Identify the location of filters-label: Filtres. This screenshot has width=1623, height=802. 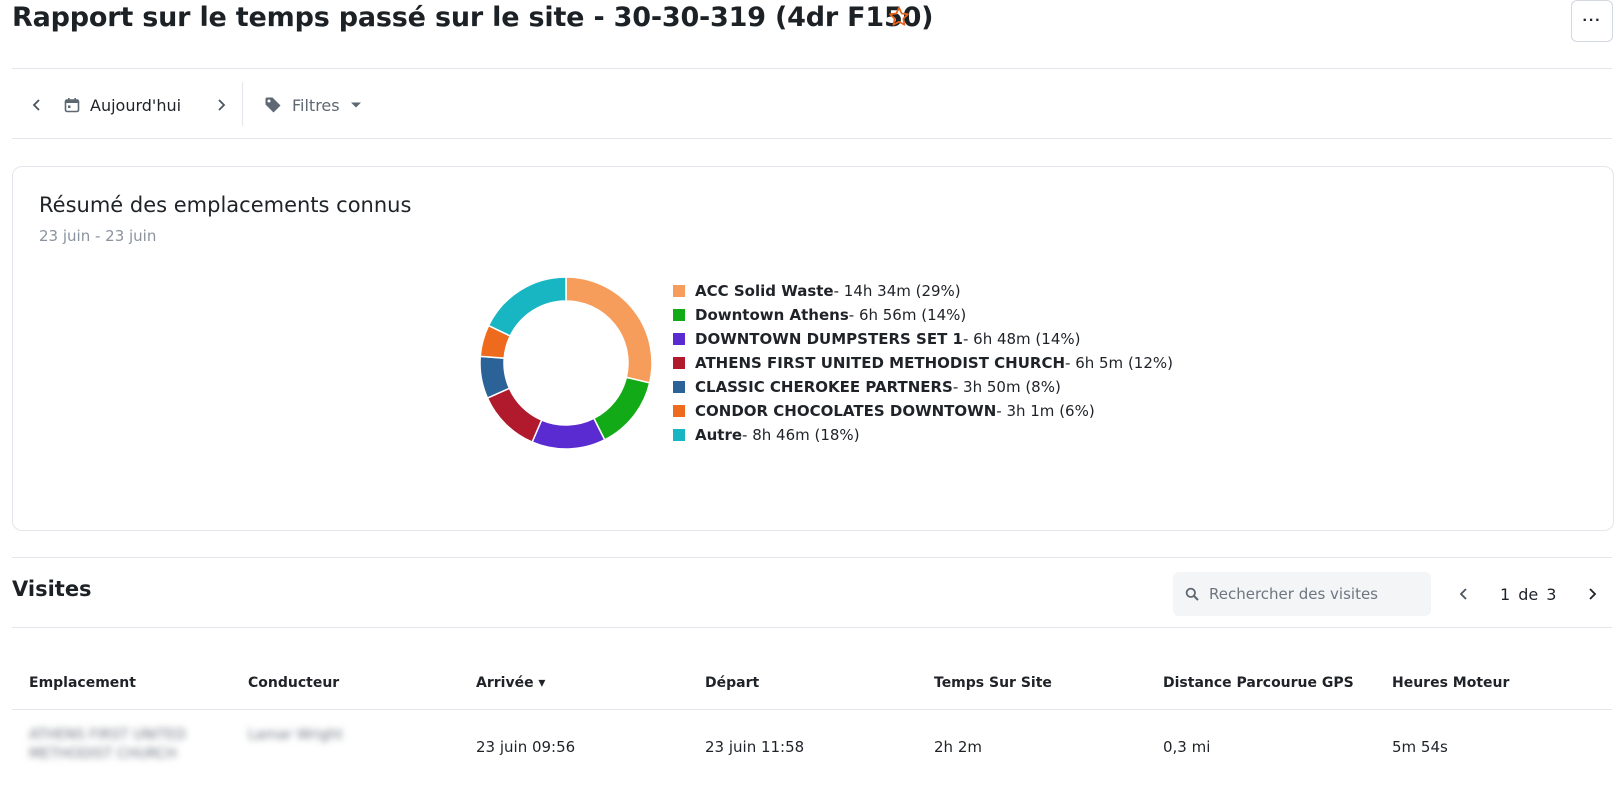
(316, 105).